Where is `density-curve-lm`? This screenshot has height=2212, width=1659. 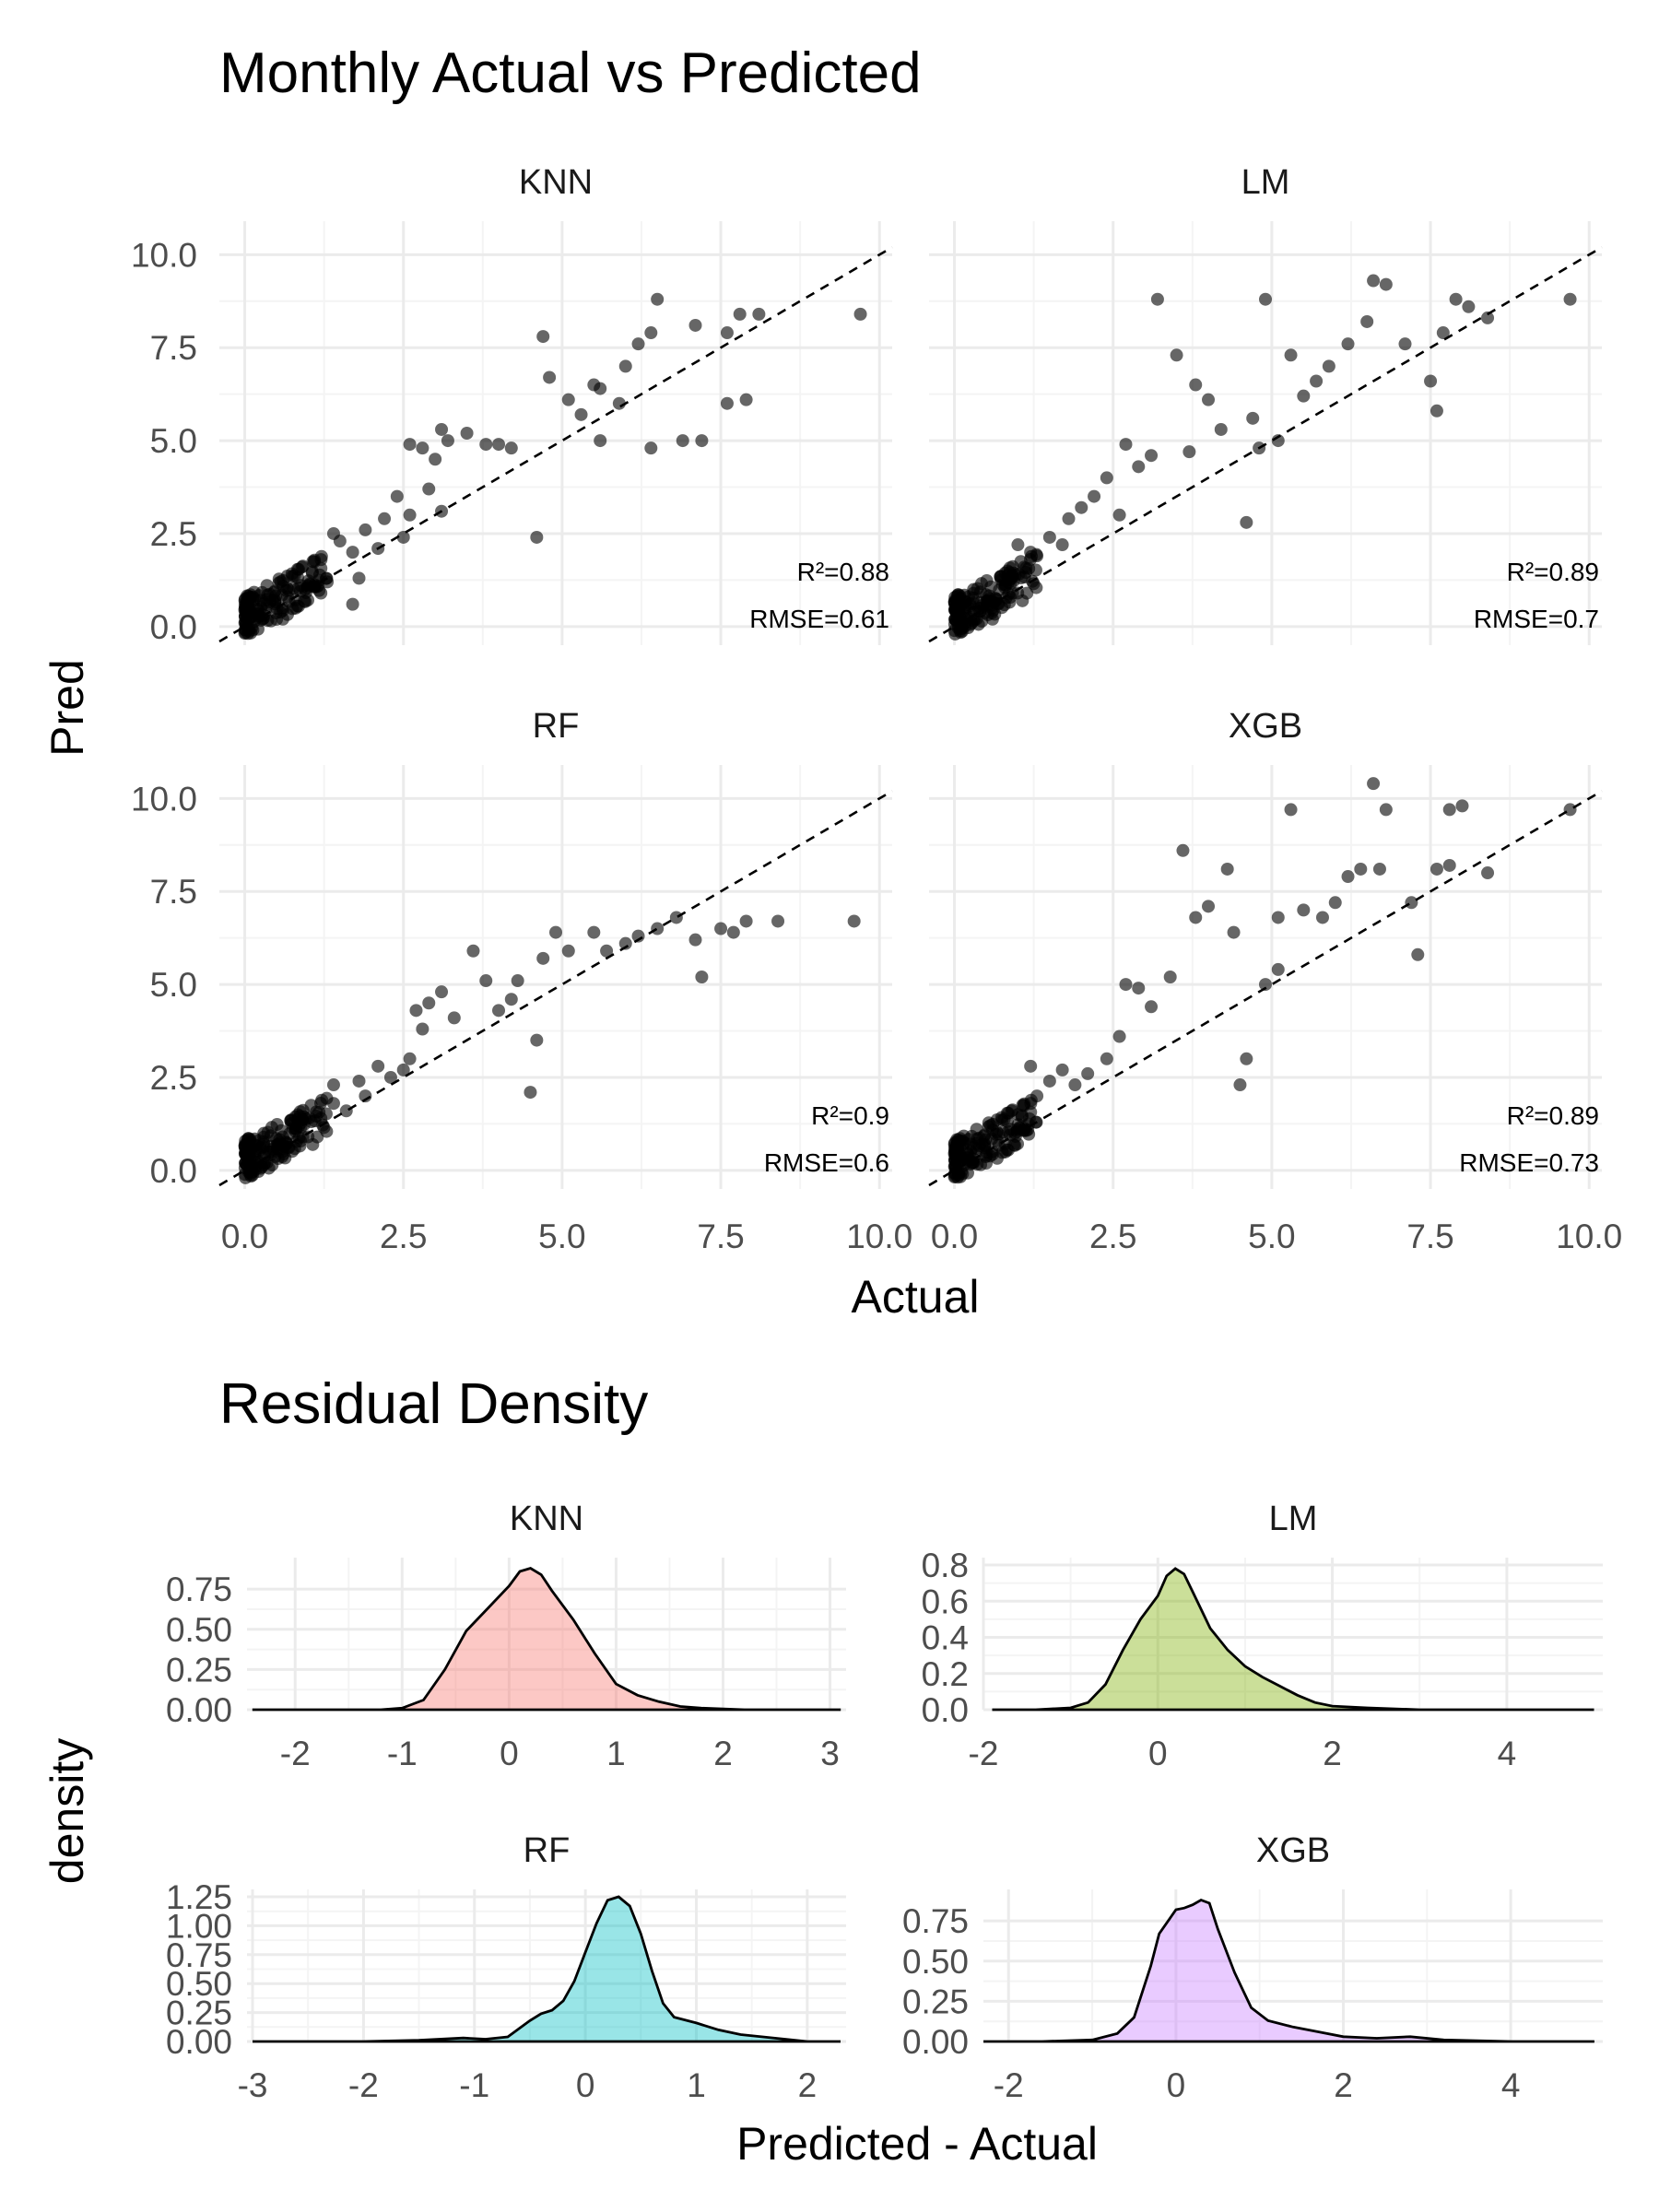 density-curve-lm is located at coordinates (1293, 1639).